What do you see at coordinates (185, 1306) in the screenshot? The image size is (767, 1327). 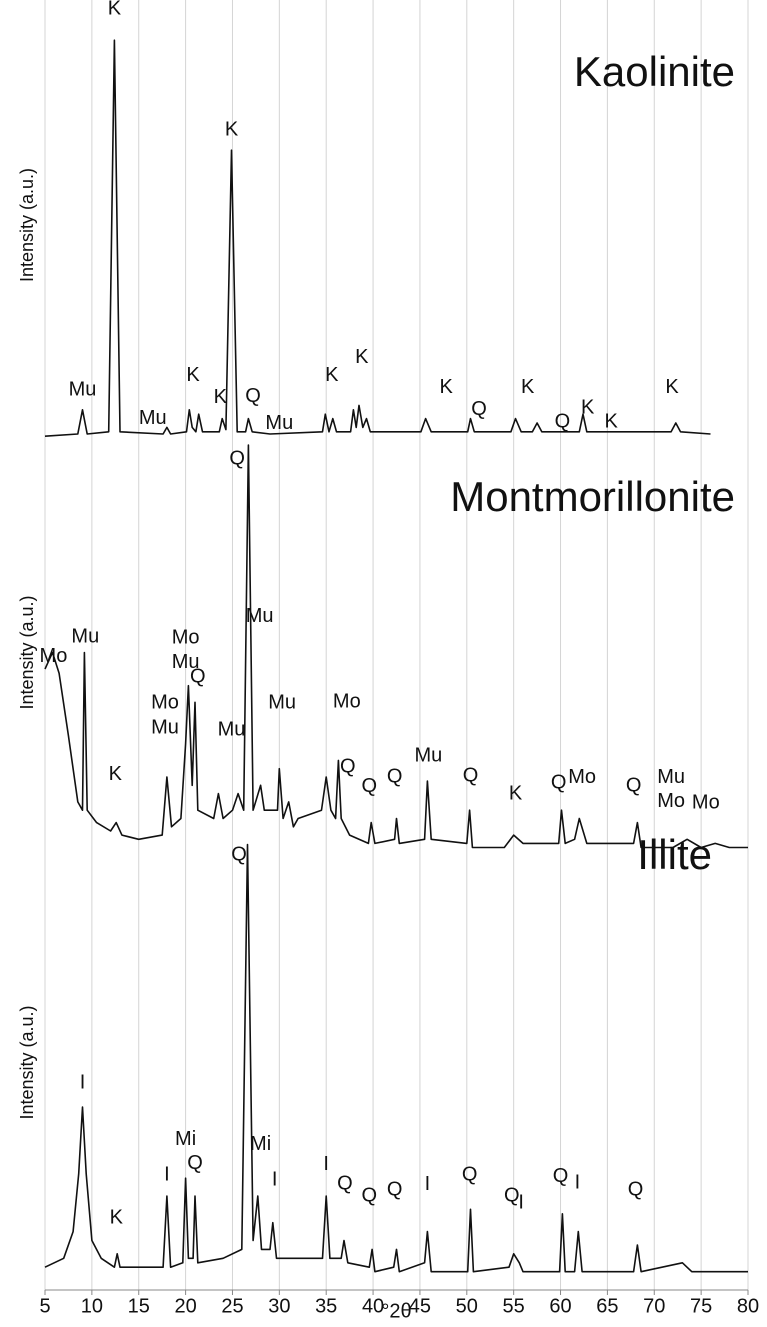 I see `x-tick-label: 20` at bounding box center [185, 1306].